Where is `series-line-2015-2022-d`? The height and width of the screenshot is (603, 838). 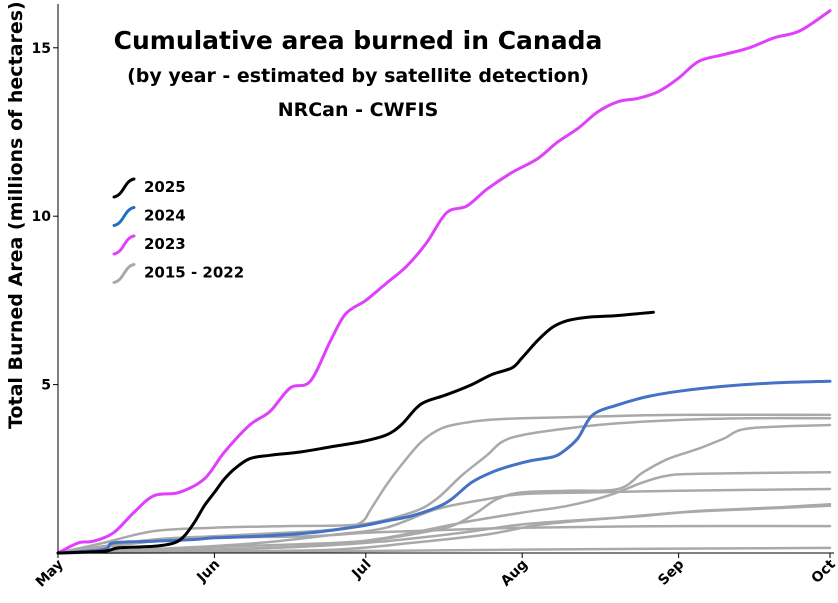
series-line-2015-2022-d is located at coordinates (444, 512).